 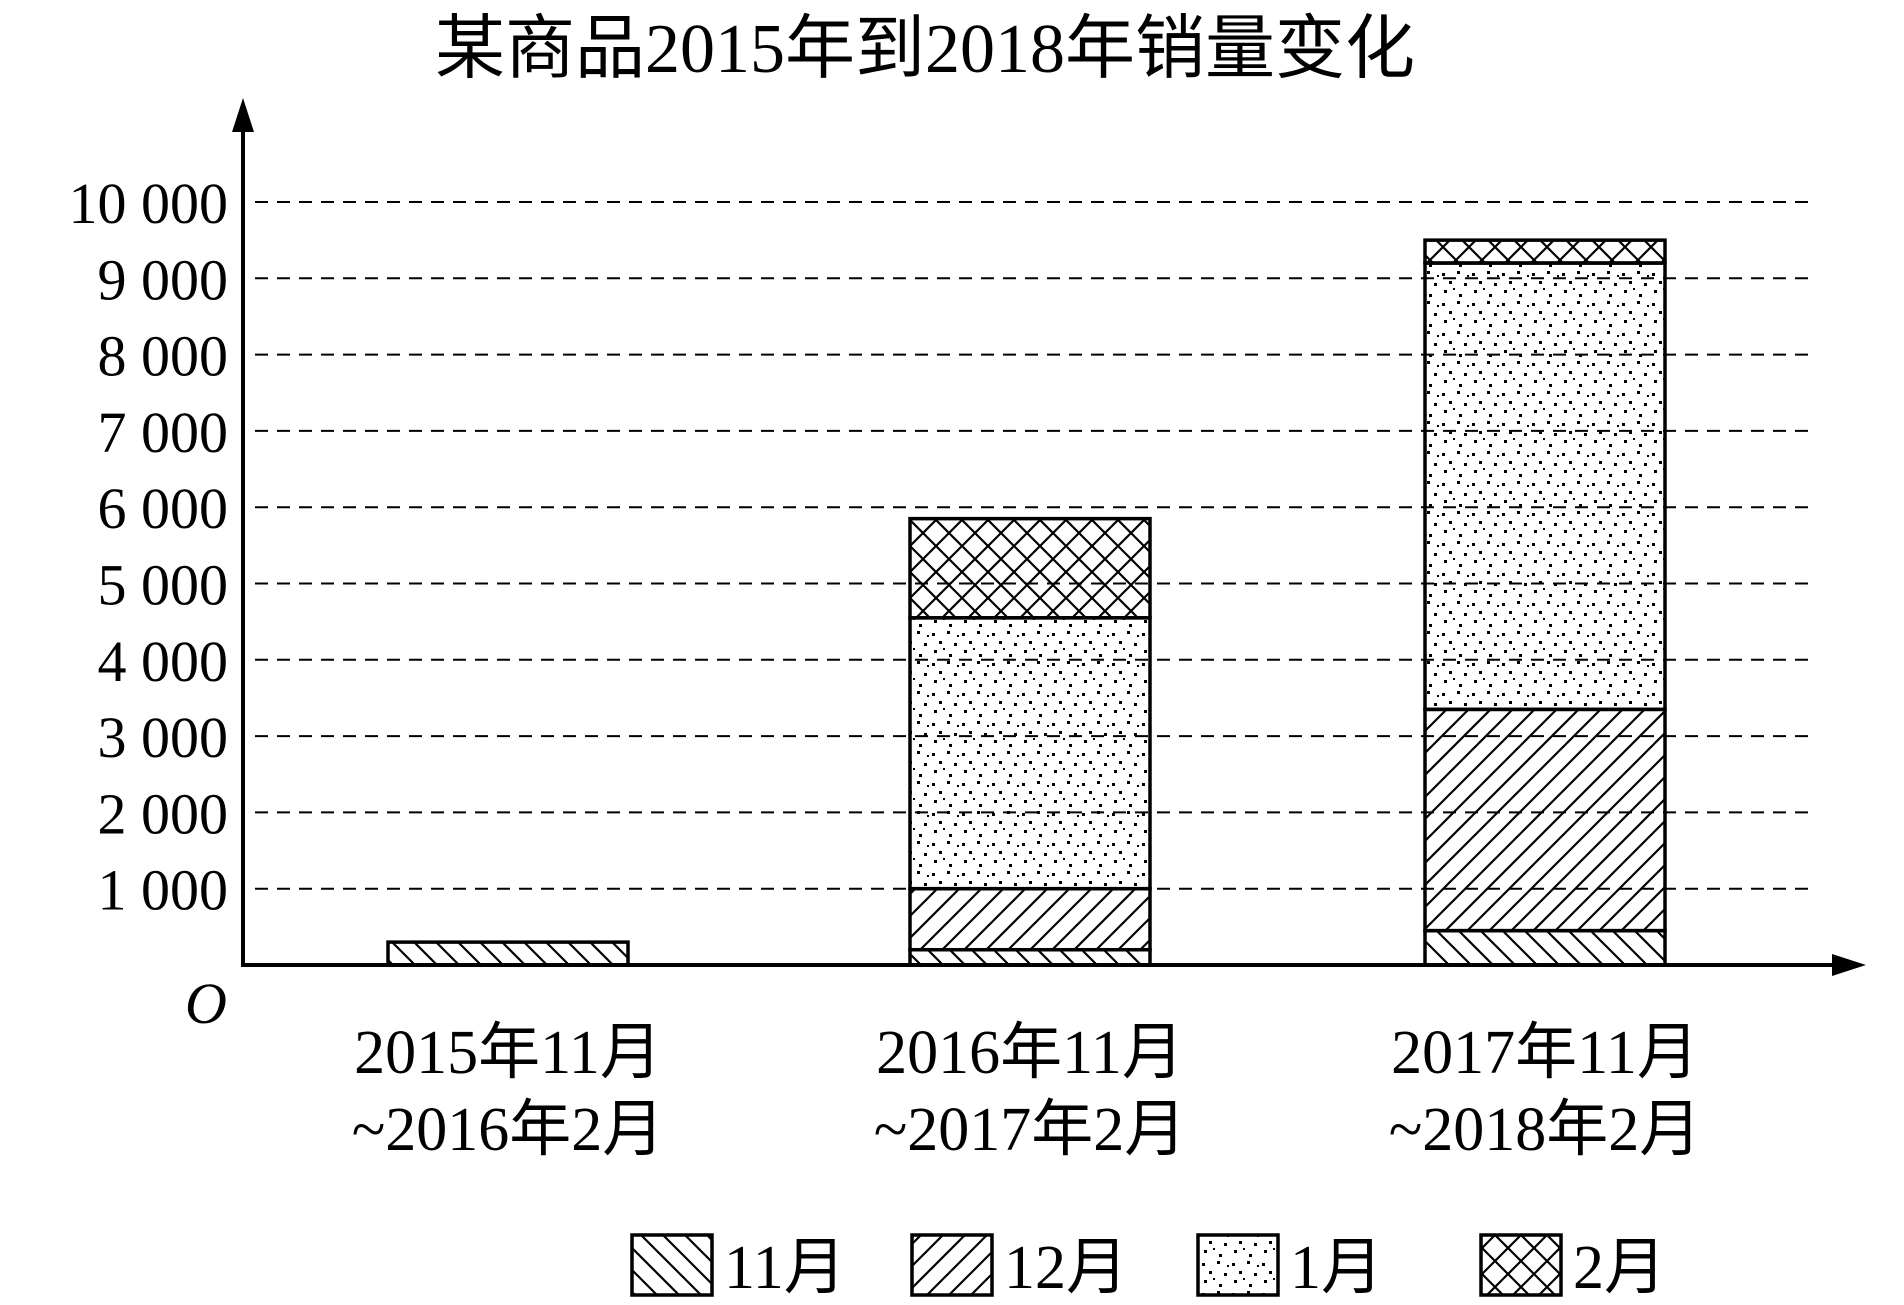 I want to click on y-tick-label: 4 000, so click(x=163, y=661).